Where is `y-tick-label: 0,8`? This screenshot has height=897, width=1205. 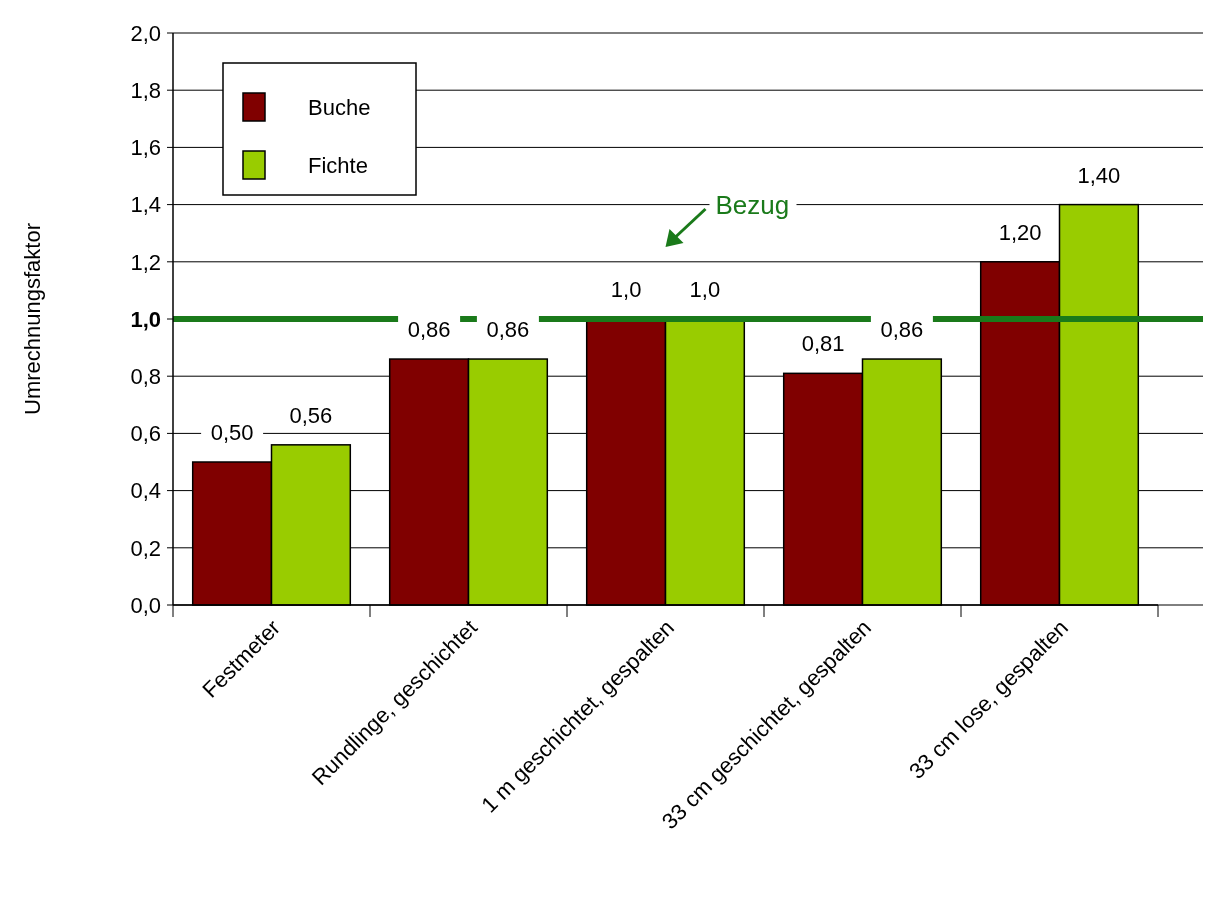 y-tick-label: 0,8 is located at coordinates (145, 376).